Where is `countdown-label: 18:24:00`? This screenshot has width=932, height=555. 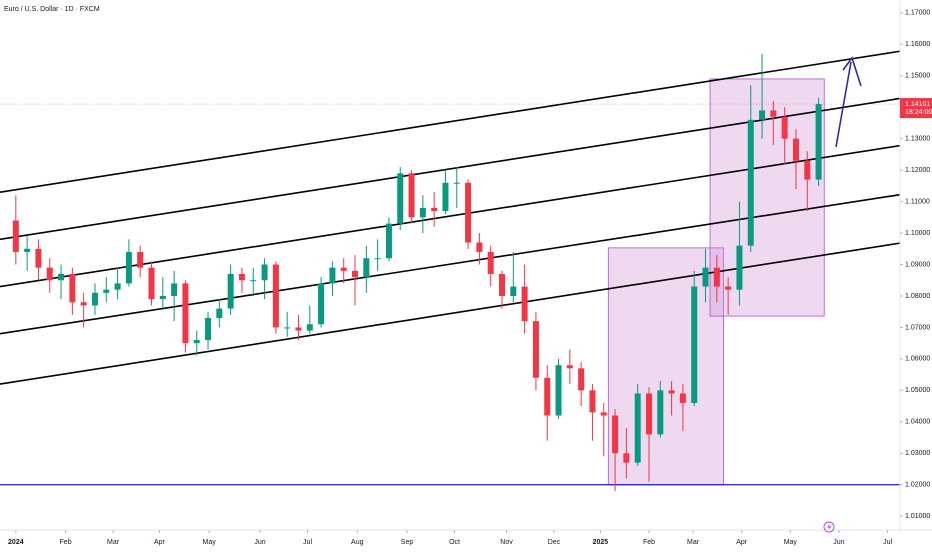 countdown-label: 18:24:00 is located at coordinates (918, 112).